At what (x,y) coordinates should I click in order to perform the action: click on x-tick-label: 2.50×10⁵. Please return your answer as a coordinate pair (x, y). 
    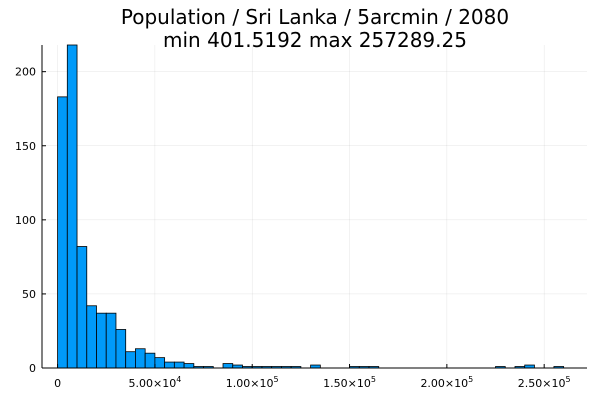
    Looking at the image, I should click on (544, 382).